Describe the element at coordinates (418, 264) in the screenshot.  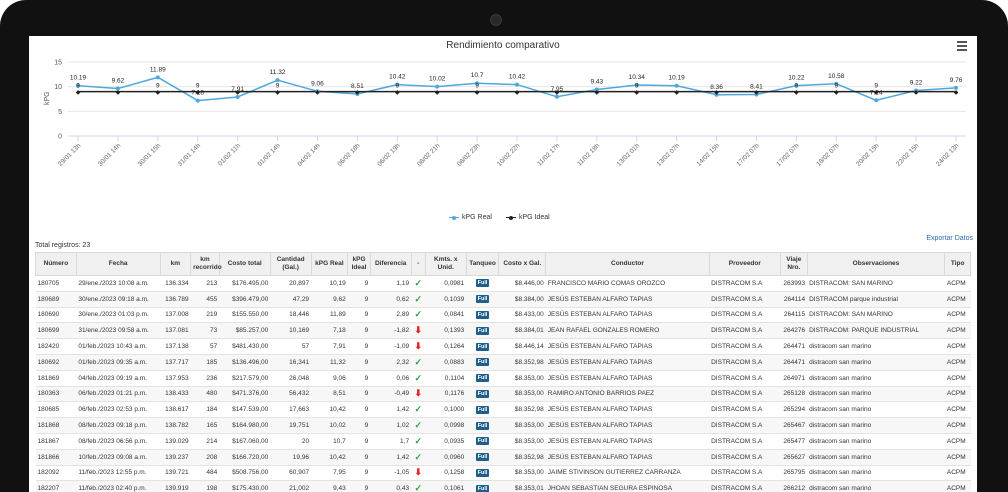
I see `column-header: -` at that location.